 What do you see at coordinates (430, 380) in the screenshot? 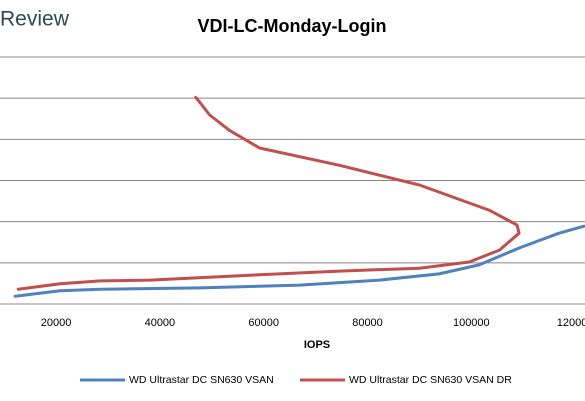
I see `legend-label: WD Ultrastar DC SN630 VSAN DR` at bounding box center [430, 380].